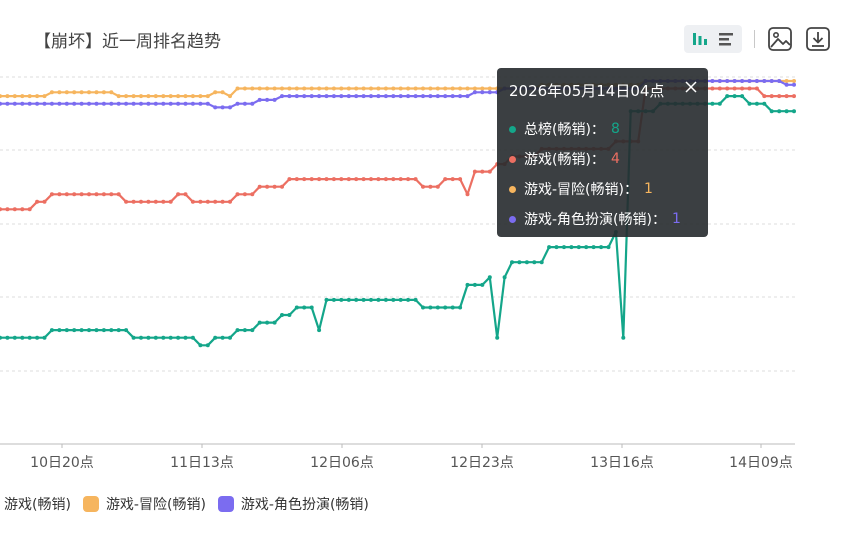 The height and width of the screenshot is (545, 845). Describe the element at coordinates (818, 39) in the screenshot. I see `download-icon` at that location.